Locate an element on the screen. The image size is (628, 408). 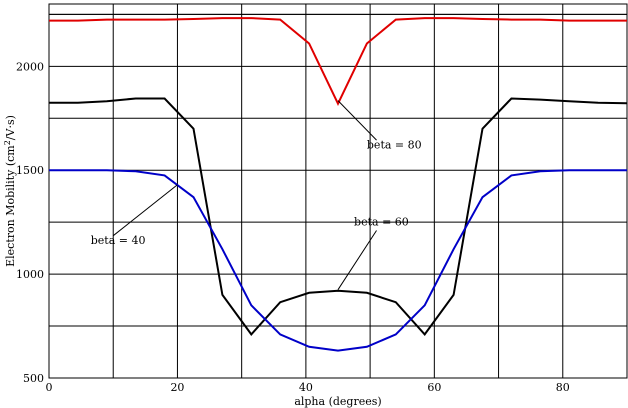
x-tick-label: 0 is located at coordinates (49, 387).